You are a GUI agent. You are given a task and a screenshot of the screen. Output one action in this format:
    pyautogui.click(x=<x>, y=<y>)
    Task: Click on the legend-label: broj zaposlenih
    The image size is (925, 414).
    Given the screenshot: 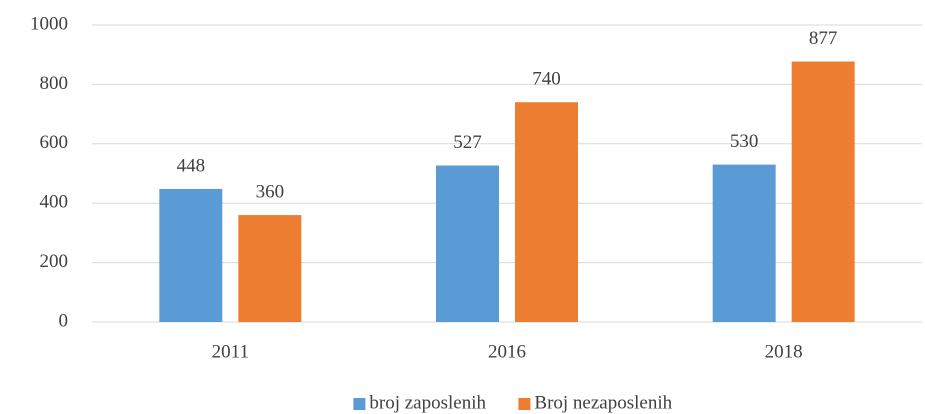 What is the action you would take?
    pyautogui.click(x=427, y=402)
    